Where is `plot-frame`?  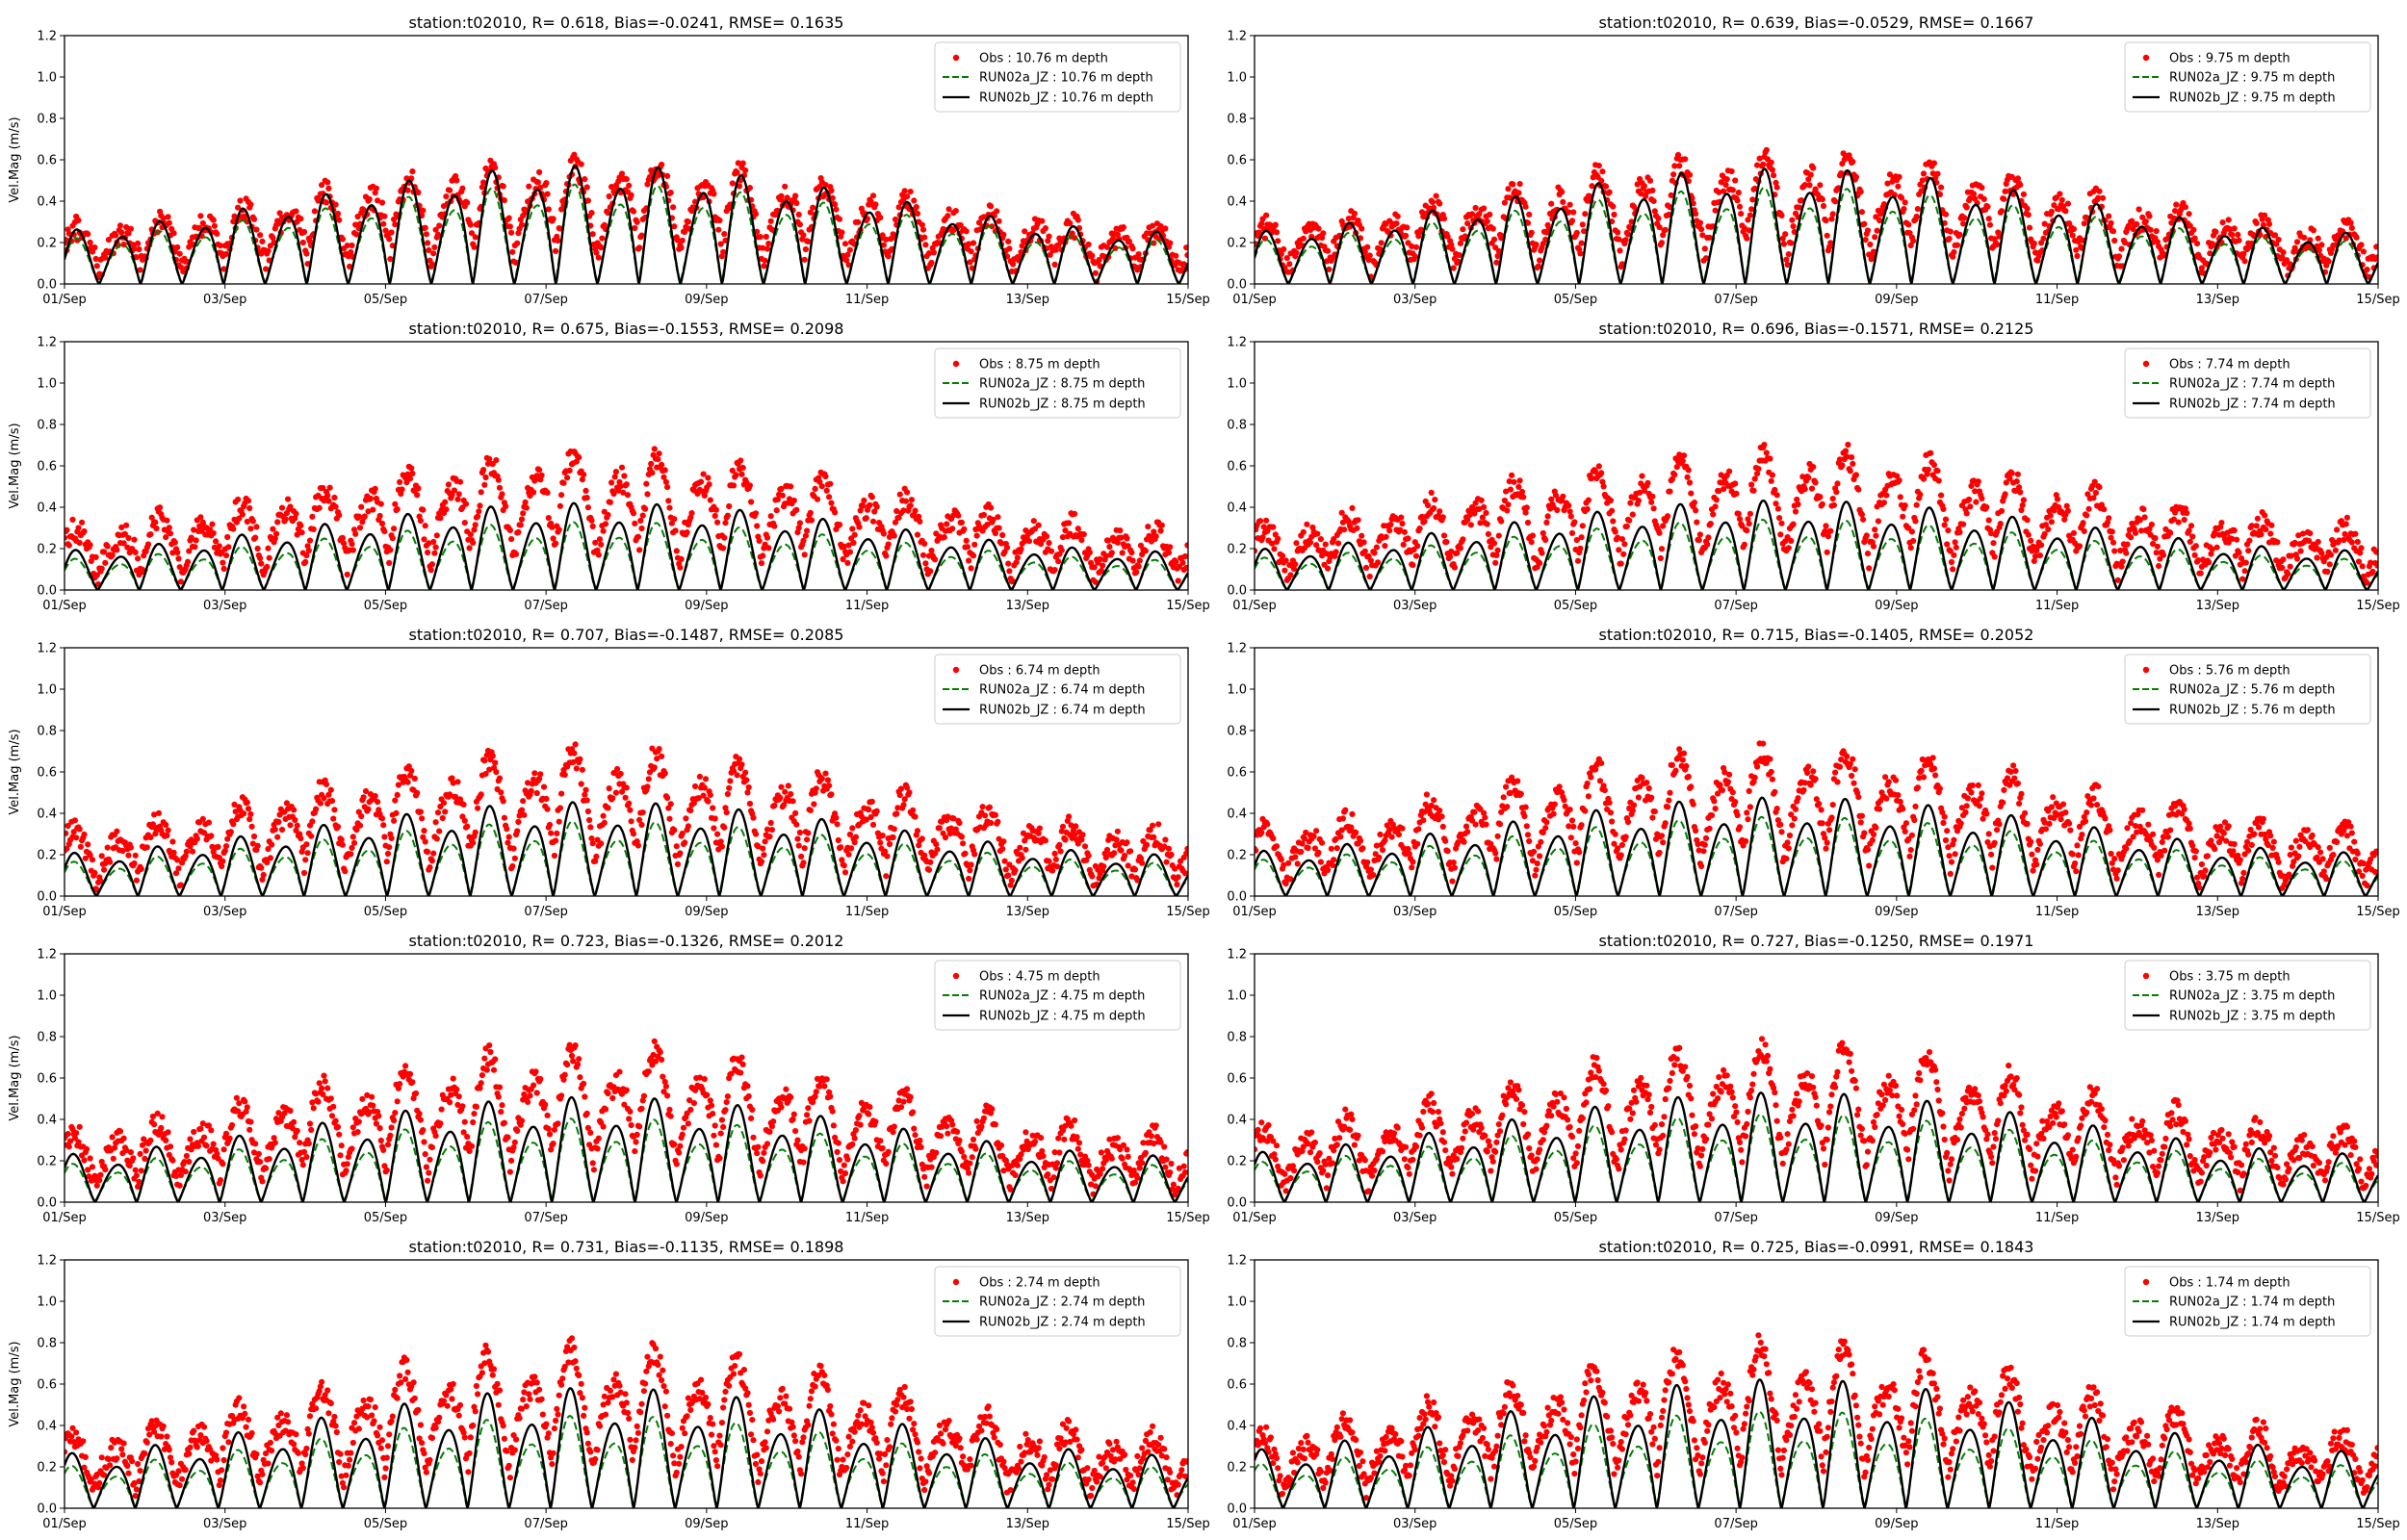
plot-frame is located at coordinates (1816, 160).